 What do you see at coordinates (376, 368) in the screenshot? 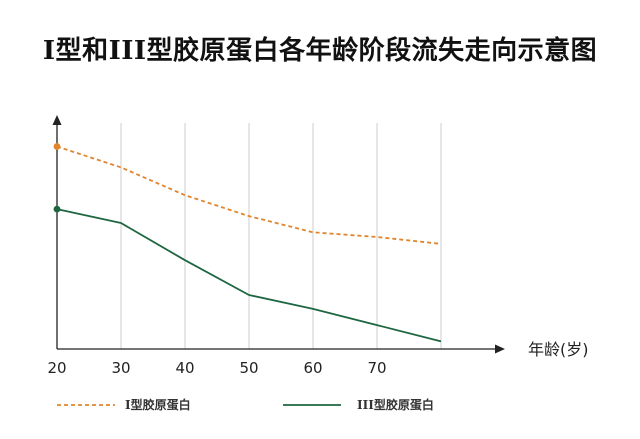
I see `x-tick-label: 70` at bounding box center [376, 368].